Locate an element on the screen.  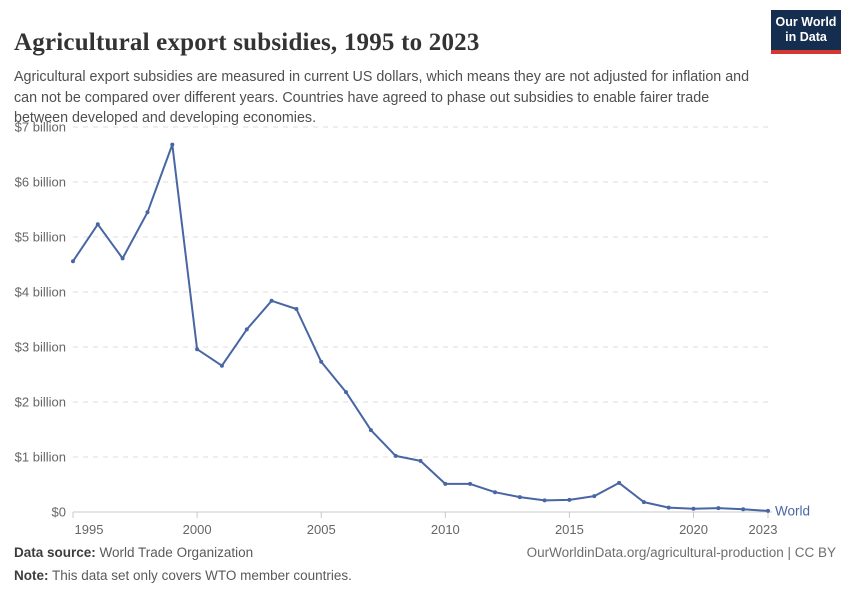
data-source-line: Data source: World Trade Organization is located at coordinates (183, 553).